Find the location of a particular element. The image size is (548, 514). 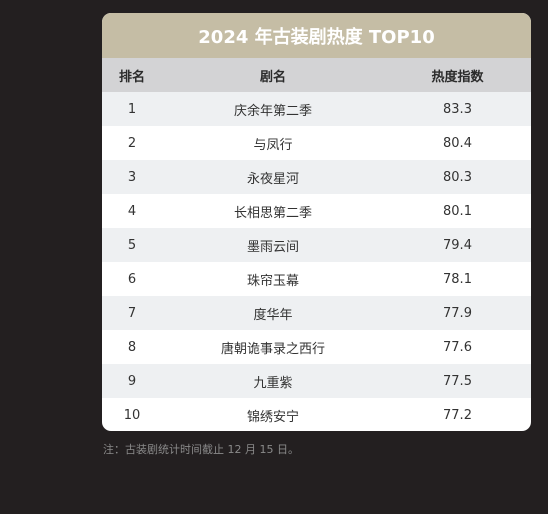

heat-cell: 83.3 is located at coordinates (457, 109).